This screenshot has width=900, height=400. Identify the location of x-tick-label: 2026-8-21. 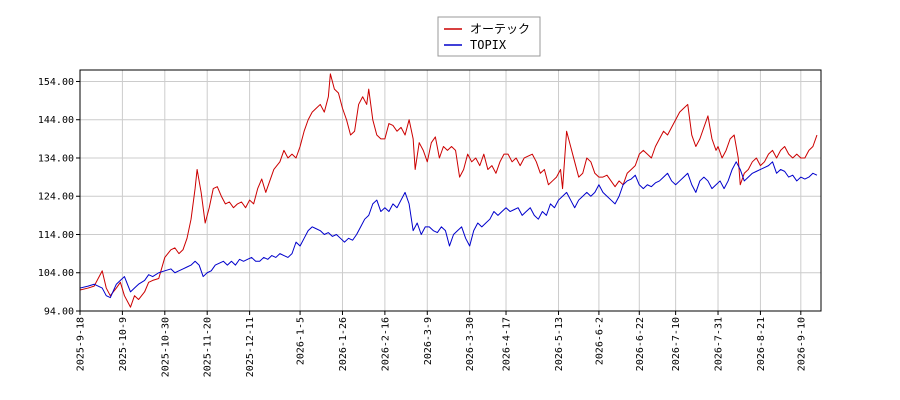
(761, 344).